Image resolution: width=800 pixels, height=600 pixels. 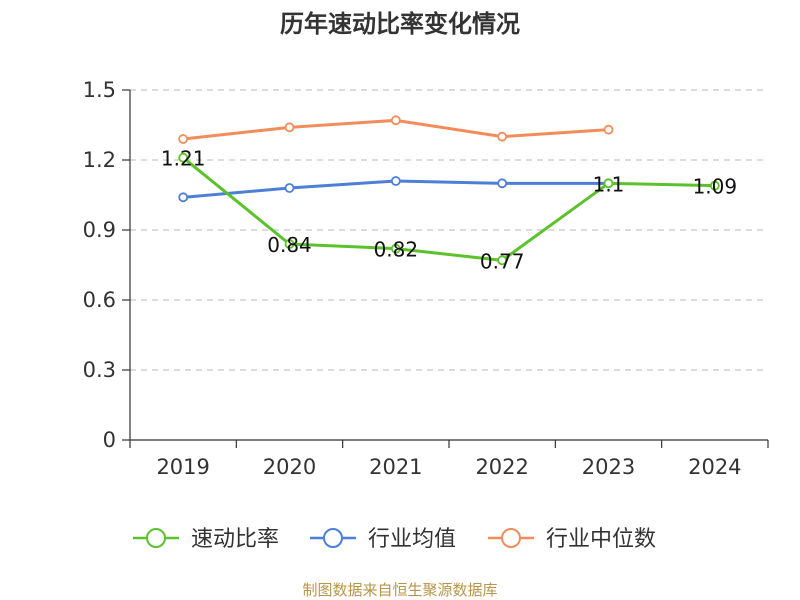 What do you see at coordinates (99, 230) in the screenshot?
I see `y-tick-label: 0.9` at bounding box center [99, 230].